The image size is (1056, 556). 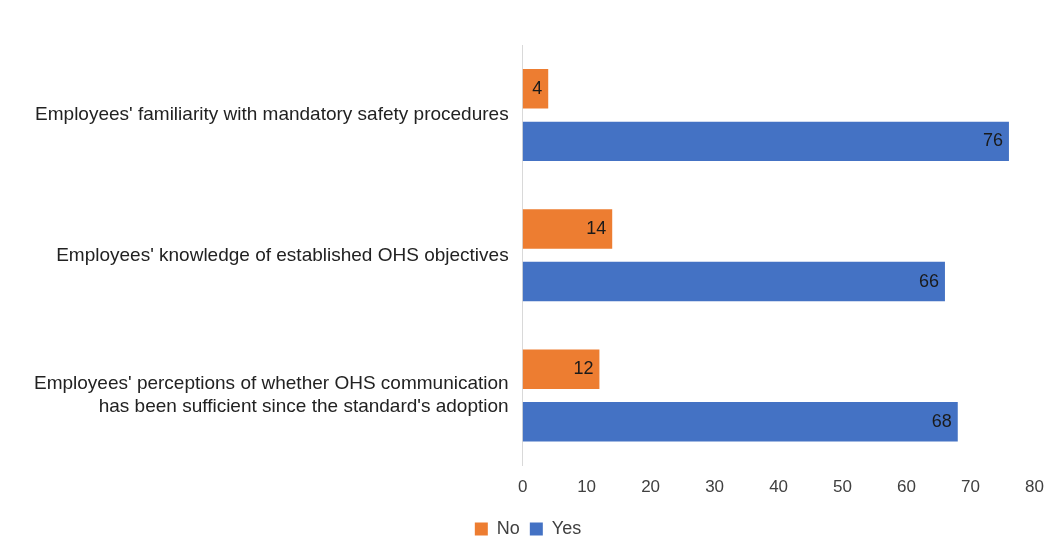 I want to click on legend-label: No, so click(x=508, y=527).